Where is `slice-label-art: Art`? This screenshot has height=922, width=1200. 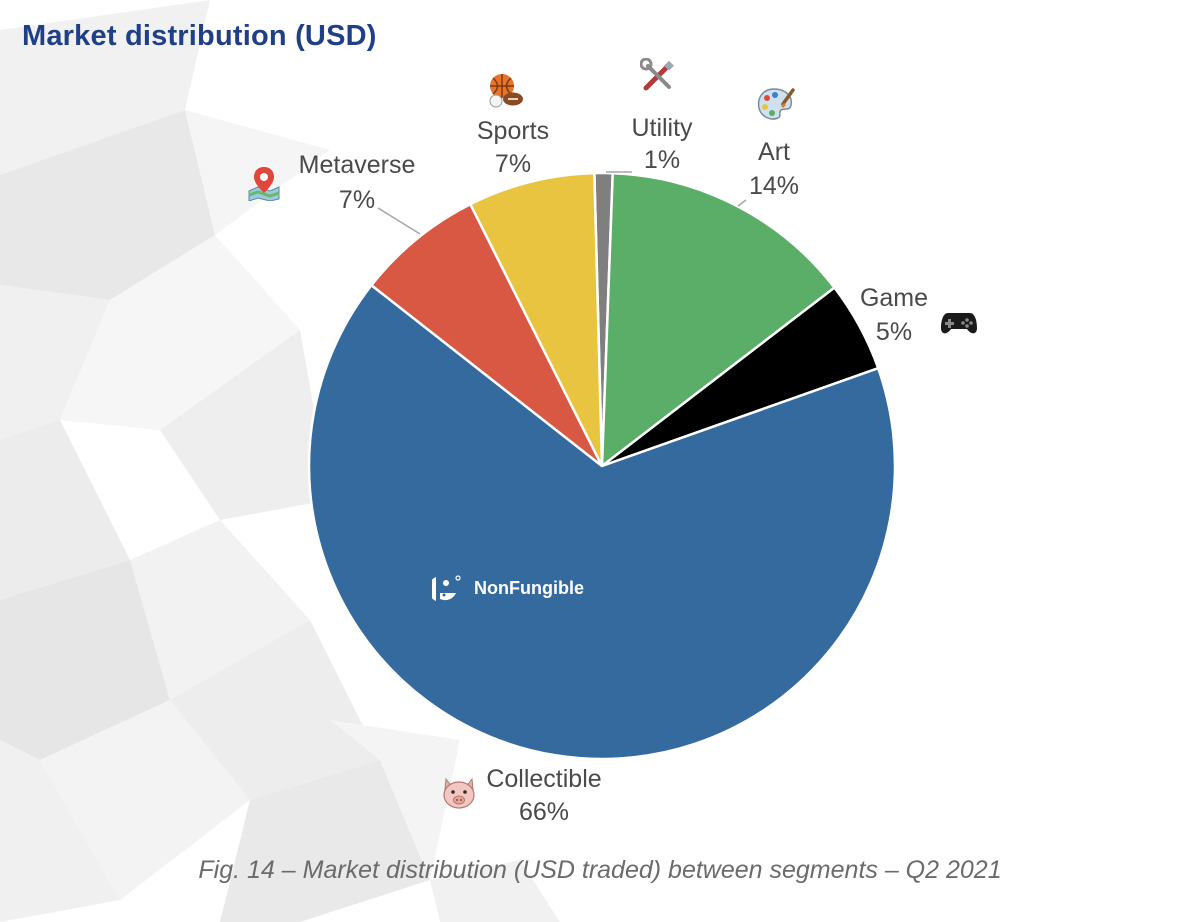
slice-label-art: Art is located at coordinates (774, 152).